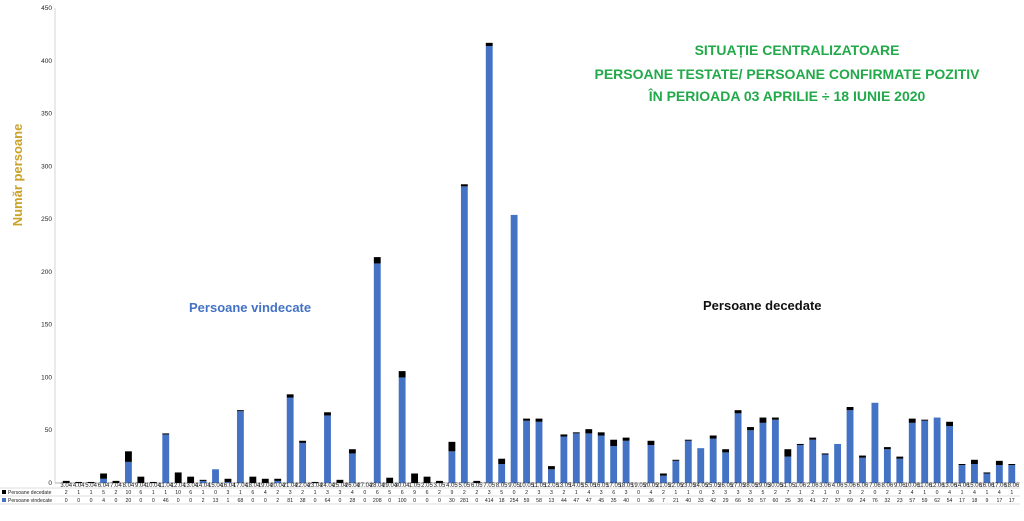 This screenshot has width=1024, height=521. I want to click on x-tick-label: 25.04, so click(340, 486).